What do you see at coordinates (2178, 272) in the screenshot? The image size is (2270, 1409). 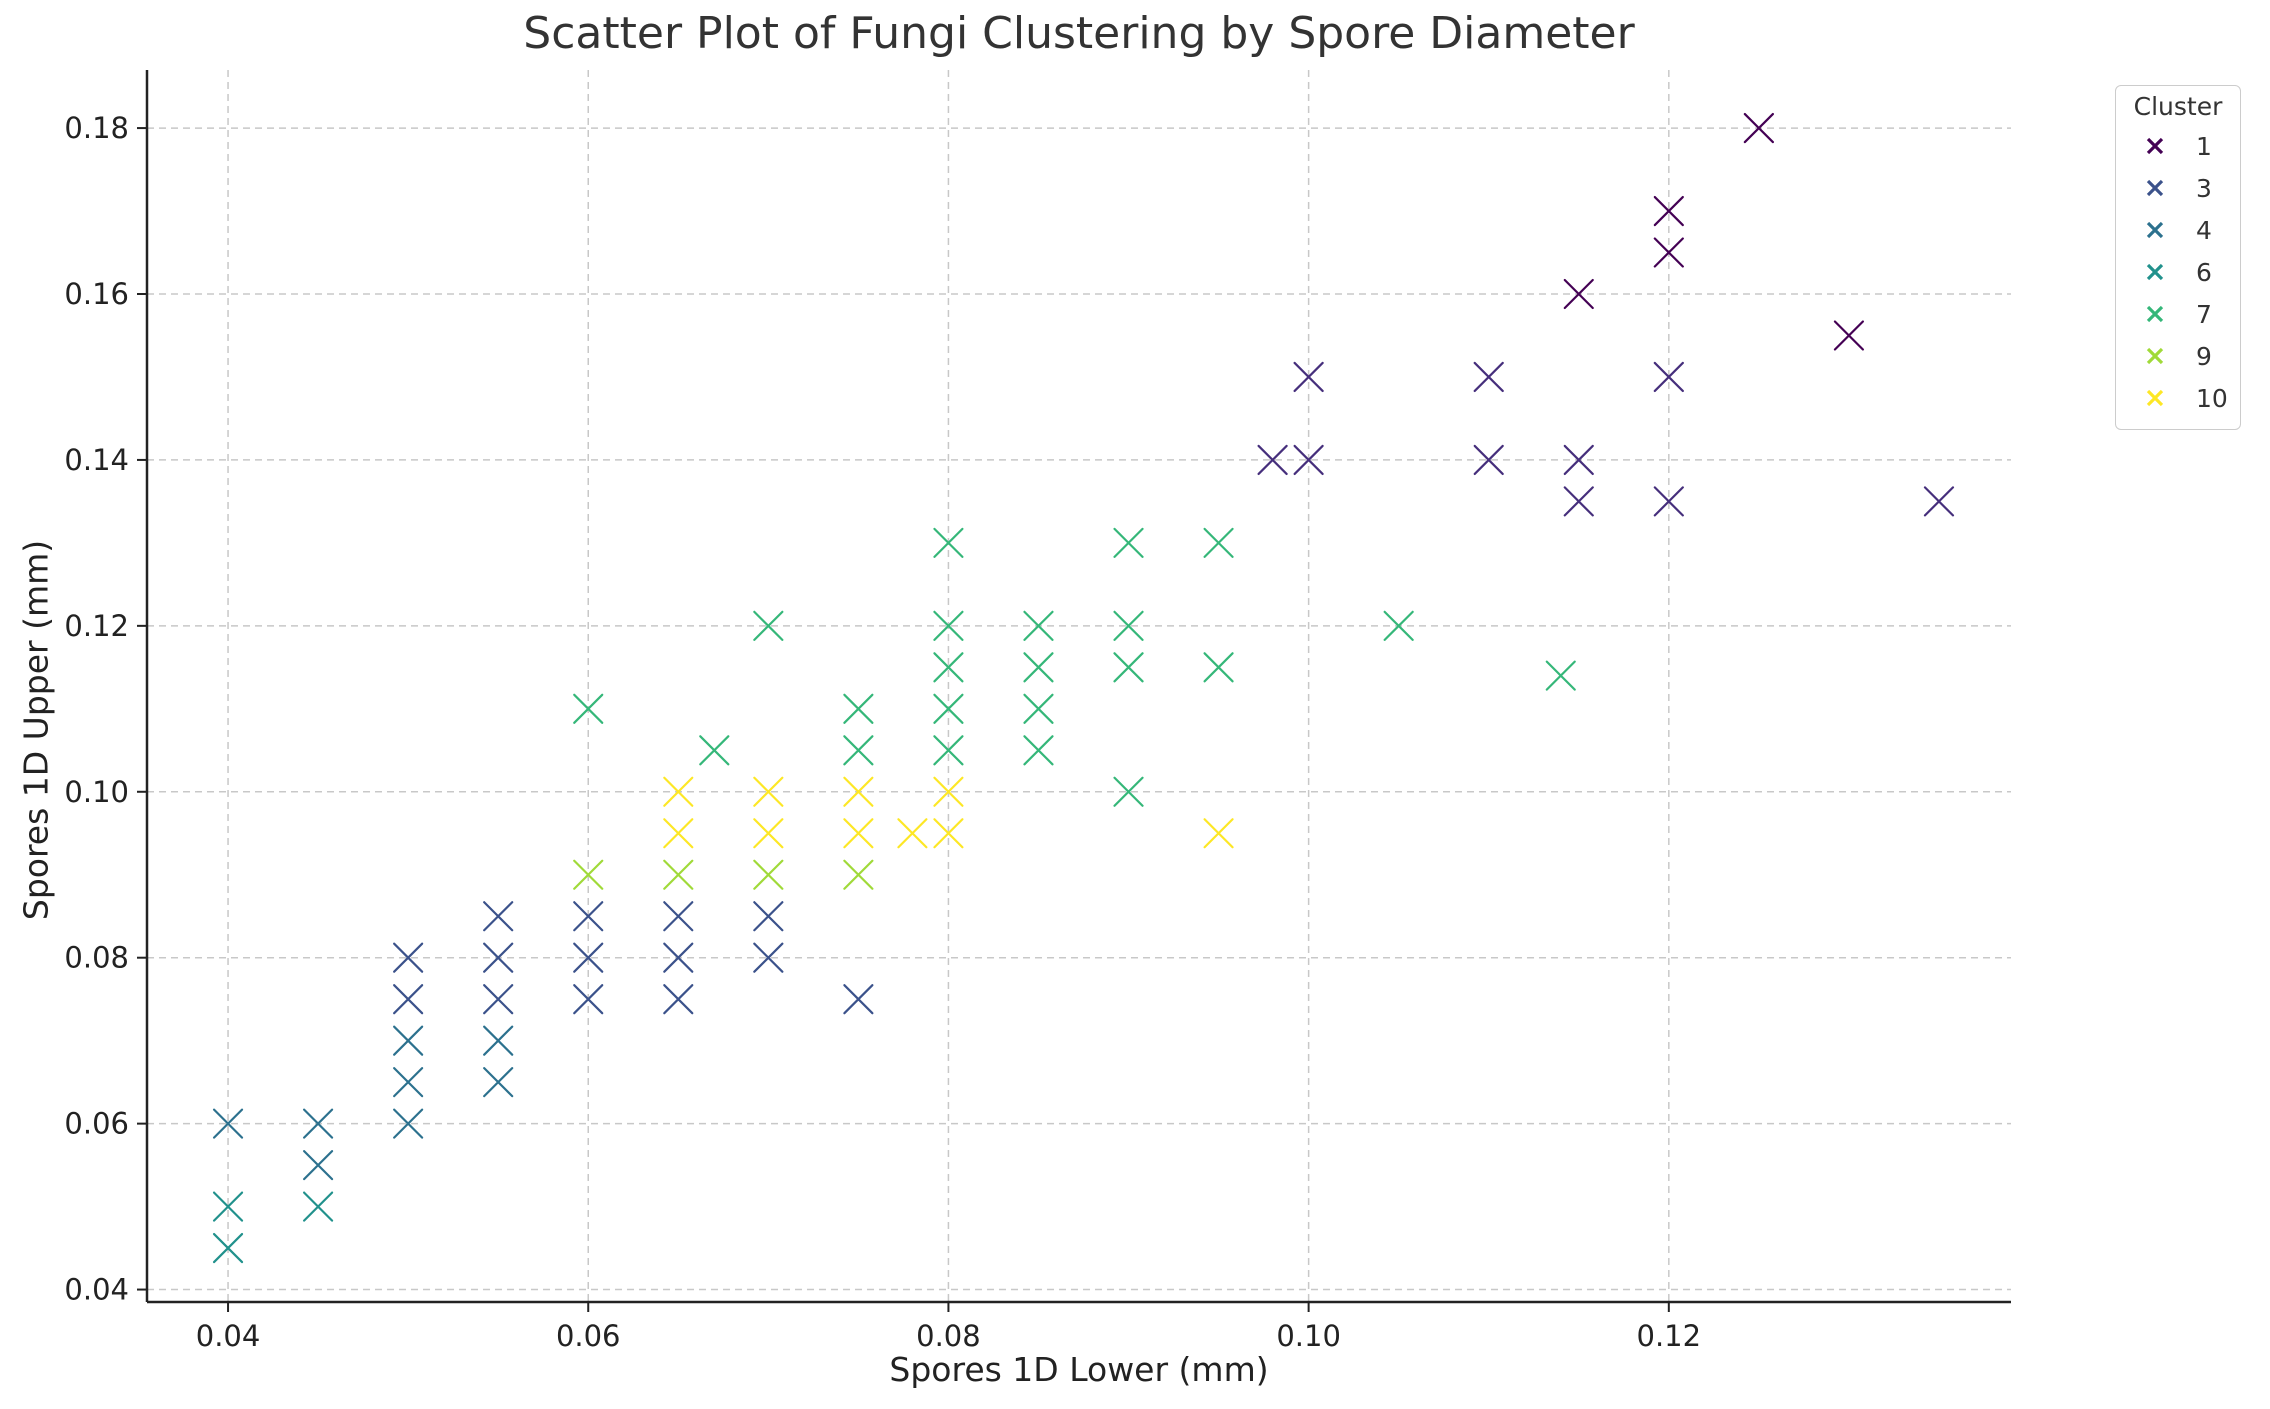 I see `legend-items: 1 3 4 6 7 9 10` at bounding box center [2178, 272].